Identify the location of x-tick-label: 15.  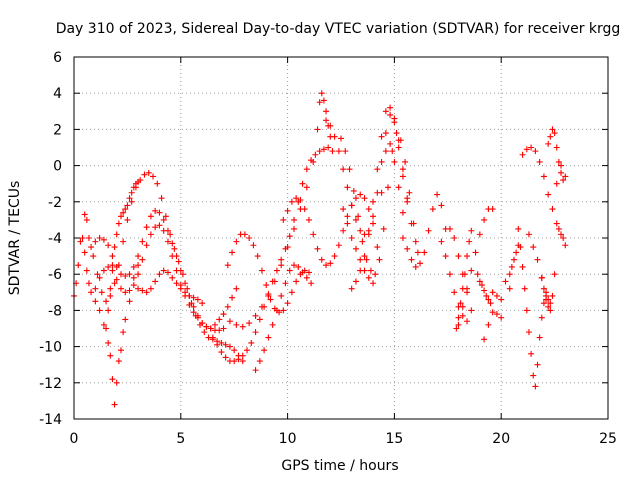
(394, 439).